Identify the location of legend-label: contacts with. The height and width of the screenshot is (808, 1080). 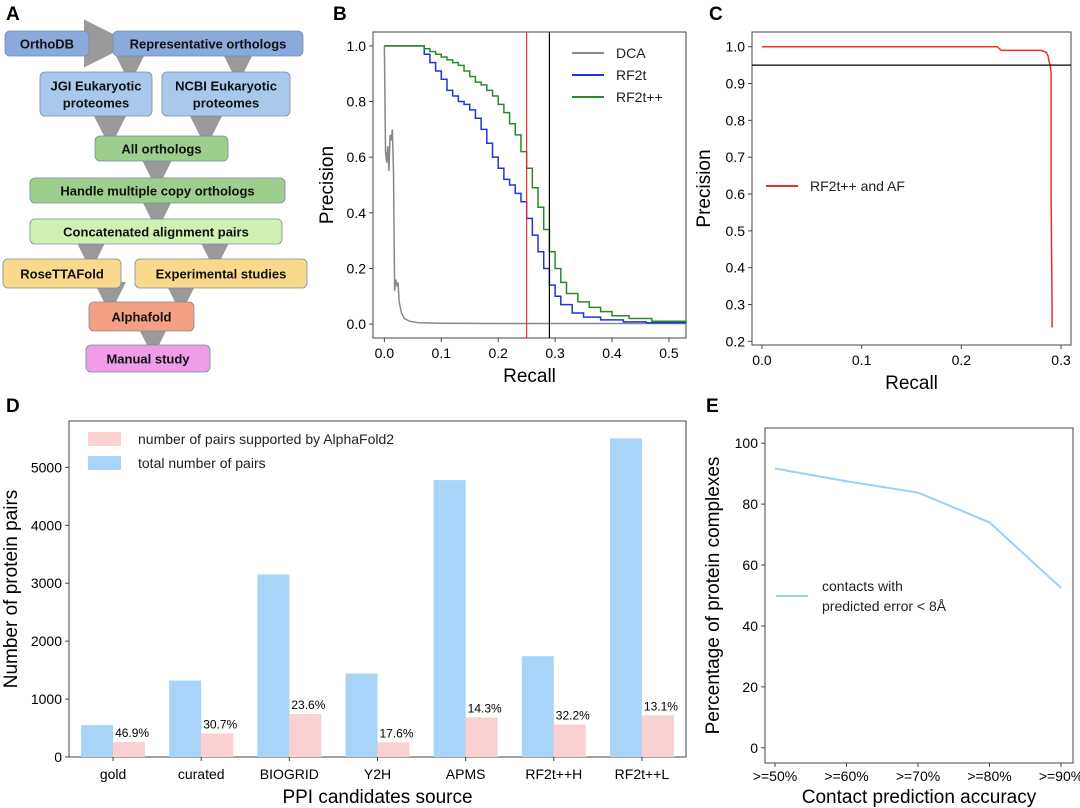
(862, 586).